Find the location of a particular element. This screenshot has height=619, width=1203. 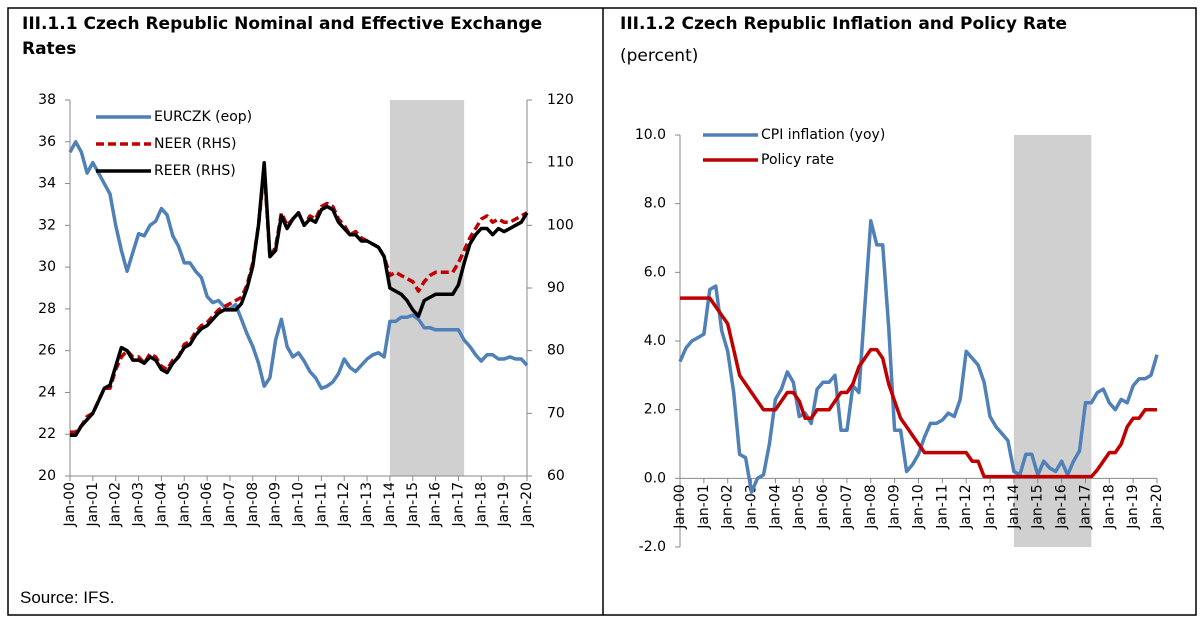

y-tick-label: 2.0 is located at coordinates (655, 410).